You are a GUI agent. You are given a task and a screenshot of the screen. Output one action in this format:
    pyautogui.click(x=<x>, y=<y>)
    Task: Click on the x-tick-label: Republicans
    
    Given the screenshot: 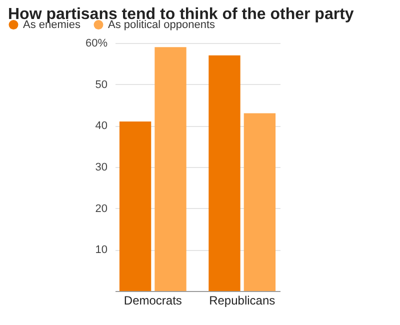 What is the action you would take?
    pyautogui.click(x=242, y=301)
    